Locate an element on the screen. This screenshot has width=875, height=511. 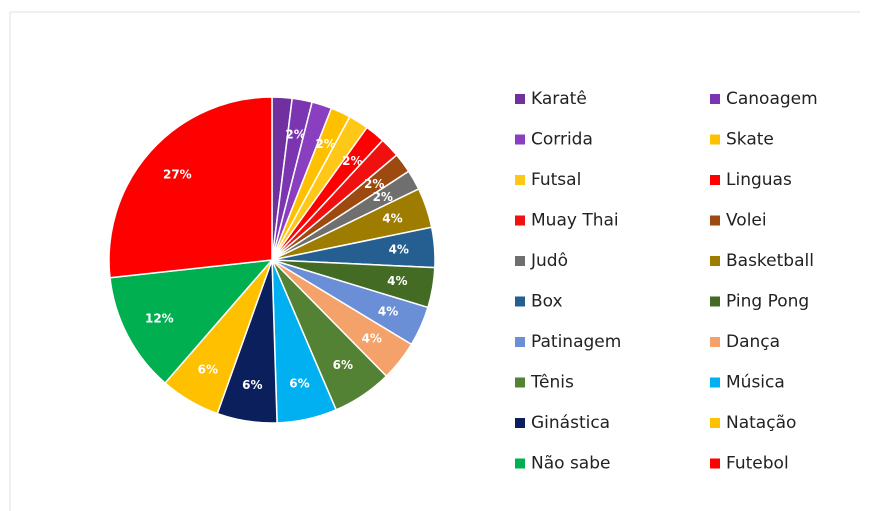
legend-label: Judô is located at coordinates (549, 261).